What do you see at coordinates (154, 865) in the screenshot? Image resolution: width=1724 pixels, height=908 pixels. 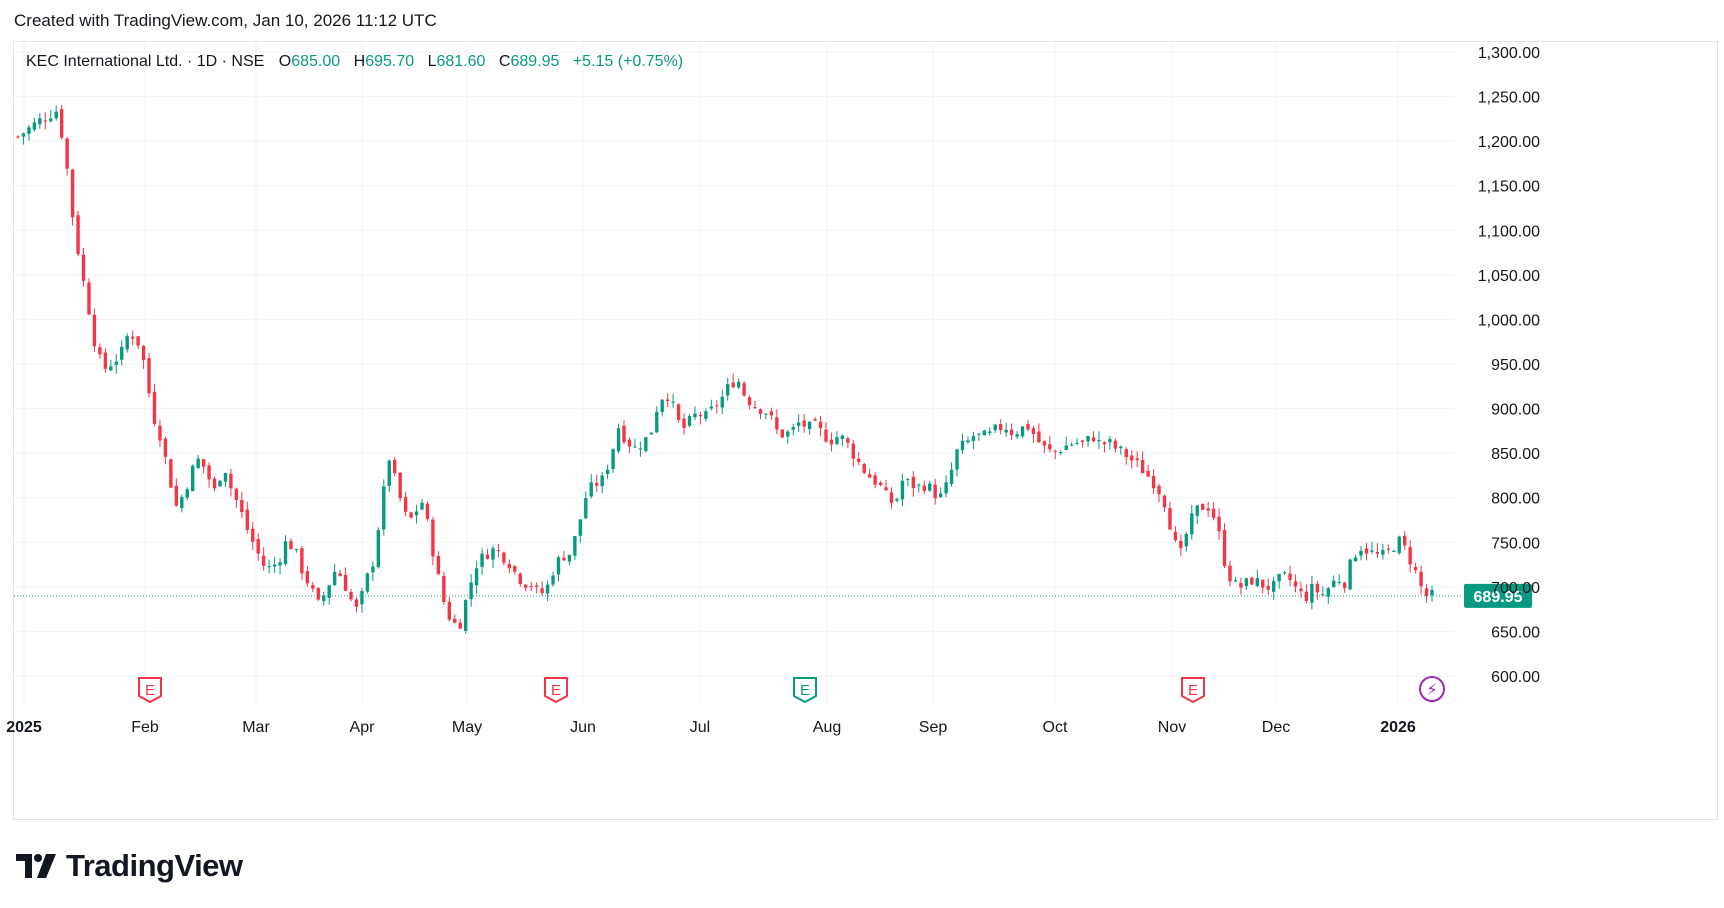 I see `brand-name: TradingView` at bounding box center [154, 865].